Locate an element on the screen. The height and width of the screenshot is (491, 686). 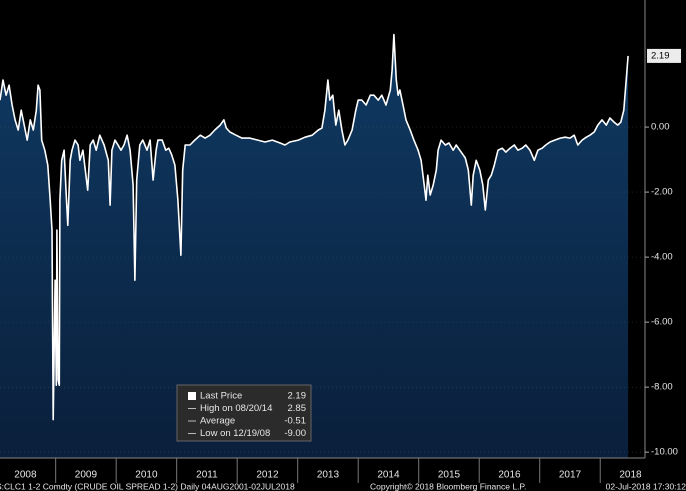
x-tick-label: 2012 is located at coordinates (267, 475).